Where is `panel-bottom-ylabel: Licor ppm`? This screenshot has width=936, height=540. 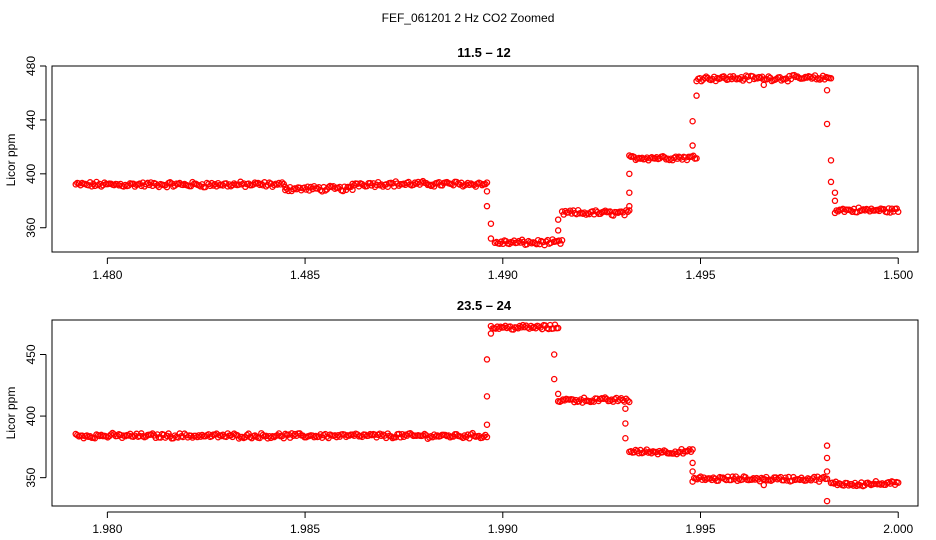 panel-bottom-ylabel: Licor ppm is located at coordinates (11, 413).